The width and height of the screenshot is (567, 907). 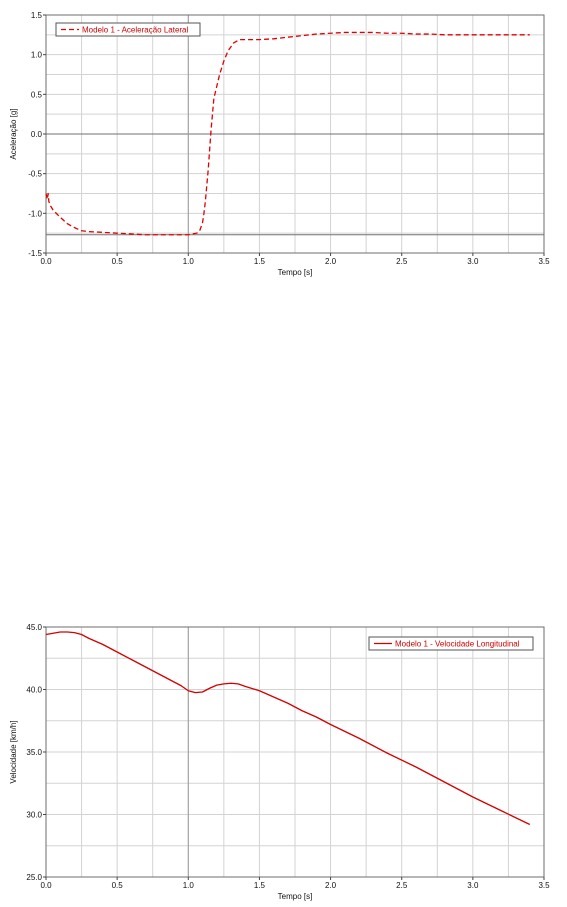 I want to click on y-tick-label: 40.0, so click(x=34, y=690).